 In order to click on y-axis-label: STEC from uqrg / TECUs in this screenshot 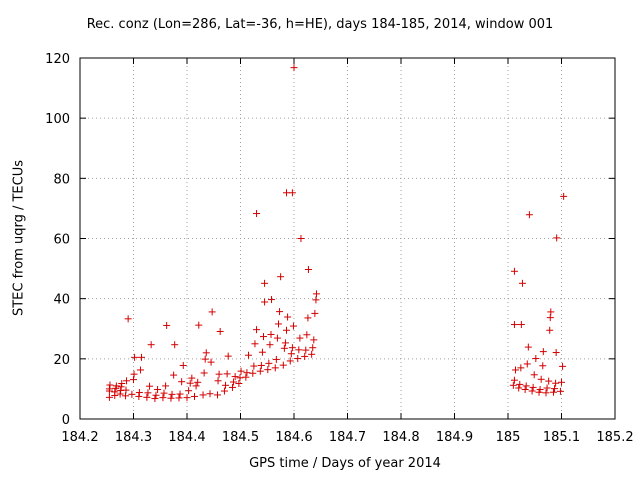, I will do `click(19, 238)`.